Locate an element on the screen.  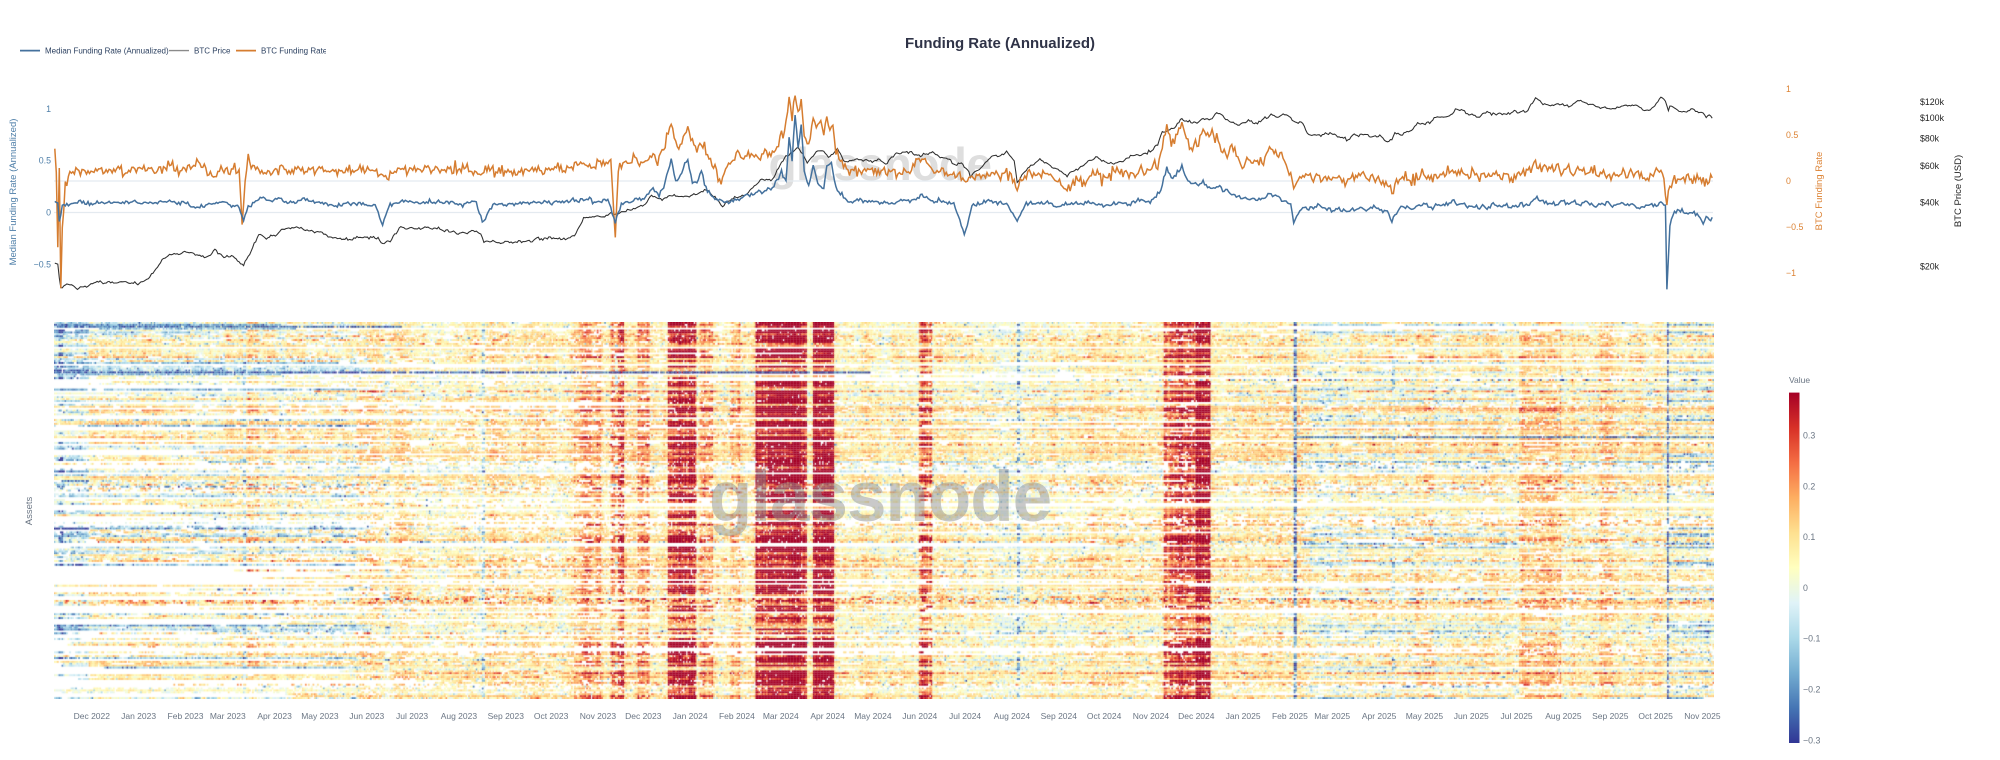
svg-text: −0.1 is located at coordinates (1811, 639).